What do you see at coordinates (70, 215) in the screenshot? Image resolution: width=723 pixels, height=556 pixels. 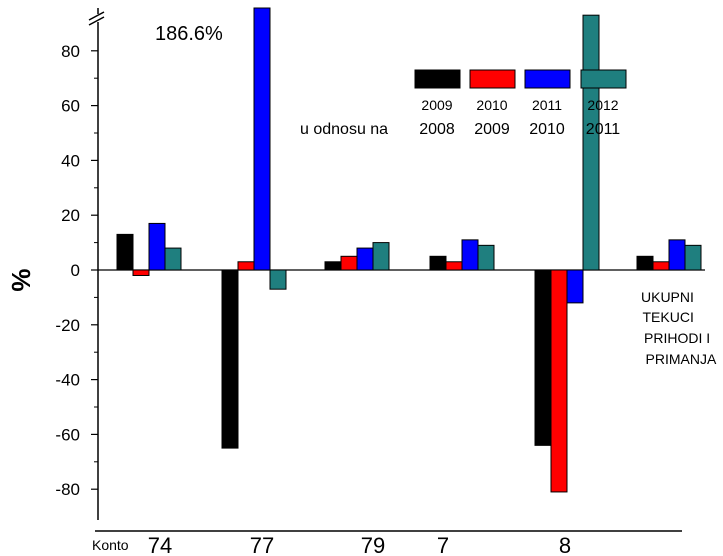 I see `y-tick-label: 20` at bounding box center [70, 215].